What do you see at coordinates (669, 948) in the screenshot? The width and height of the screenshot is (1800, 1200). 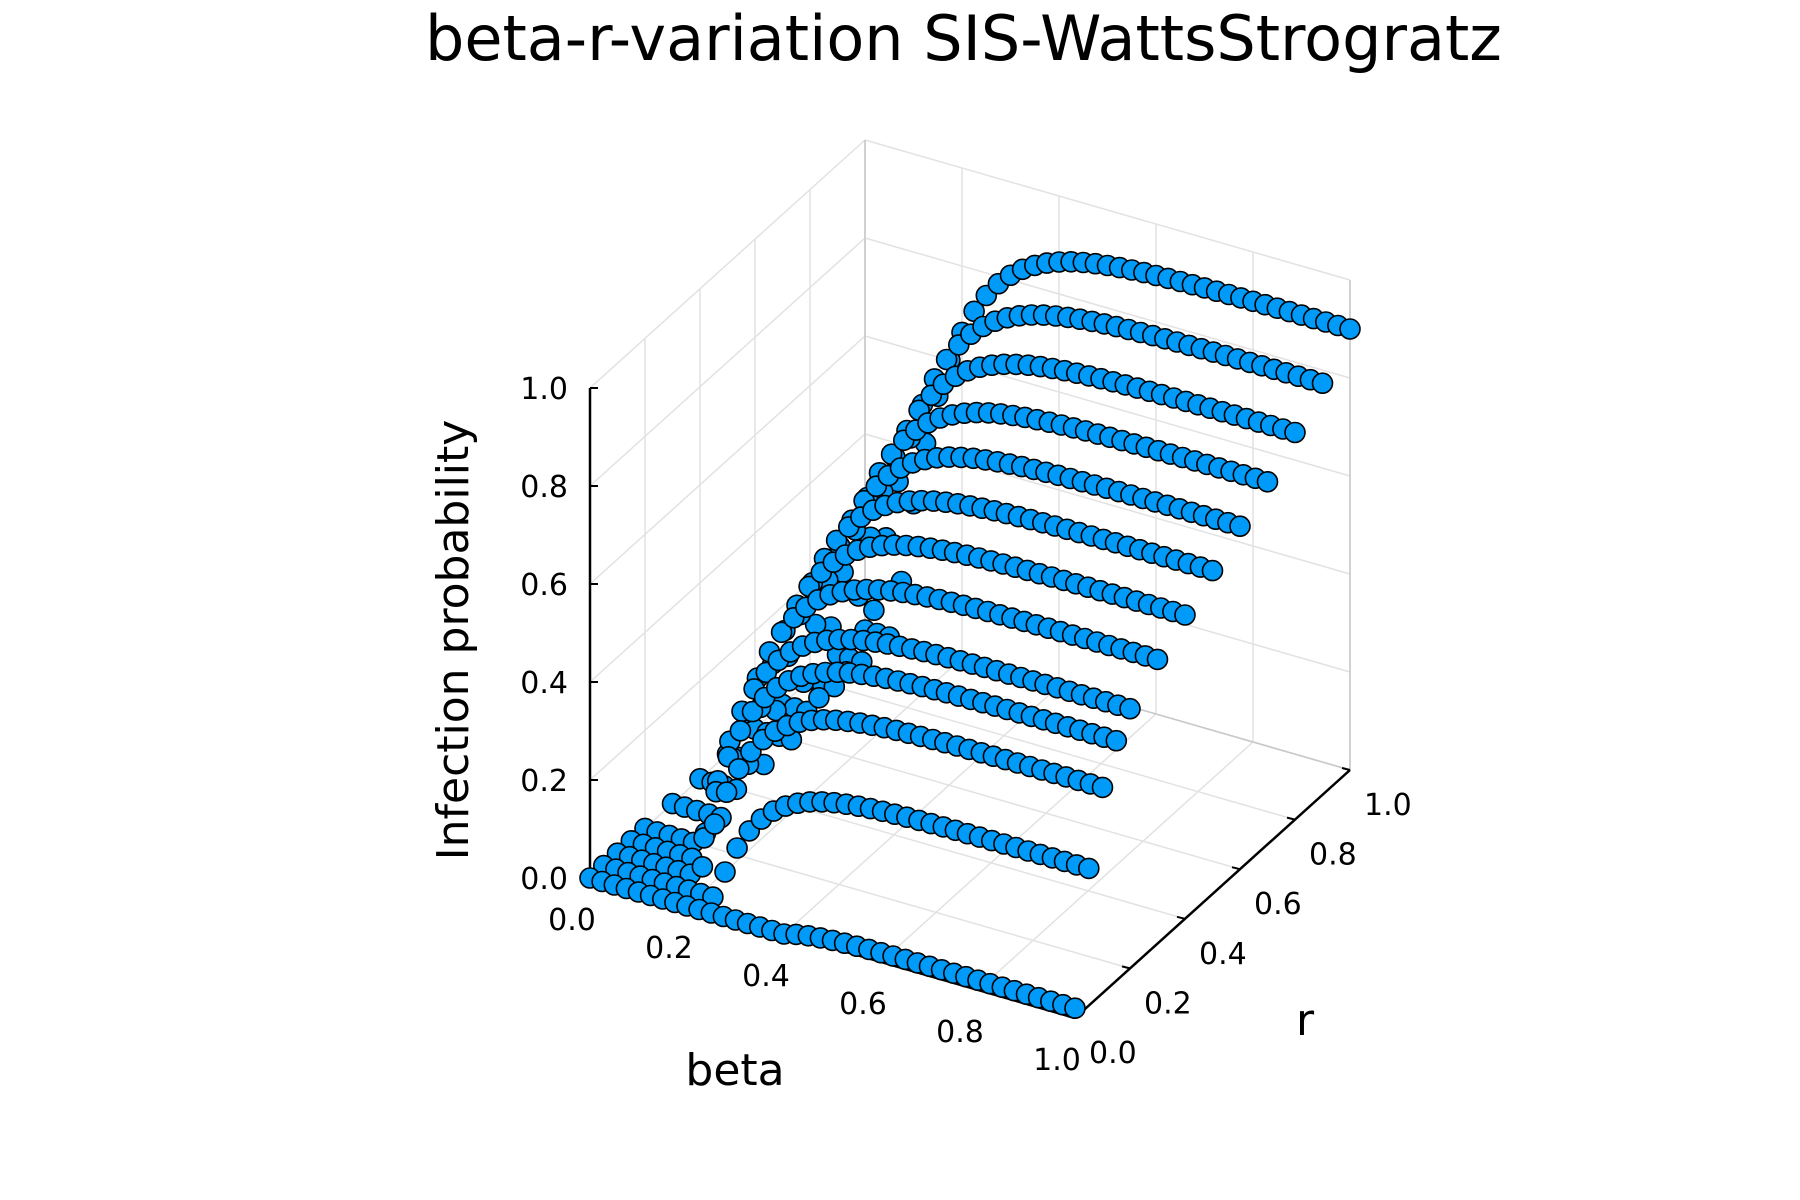 I see `x-tick-label: 0.2` at bounding box center [669, 948].